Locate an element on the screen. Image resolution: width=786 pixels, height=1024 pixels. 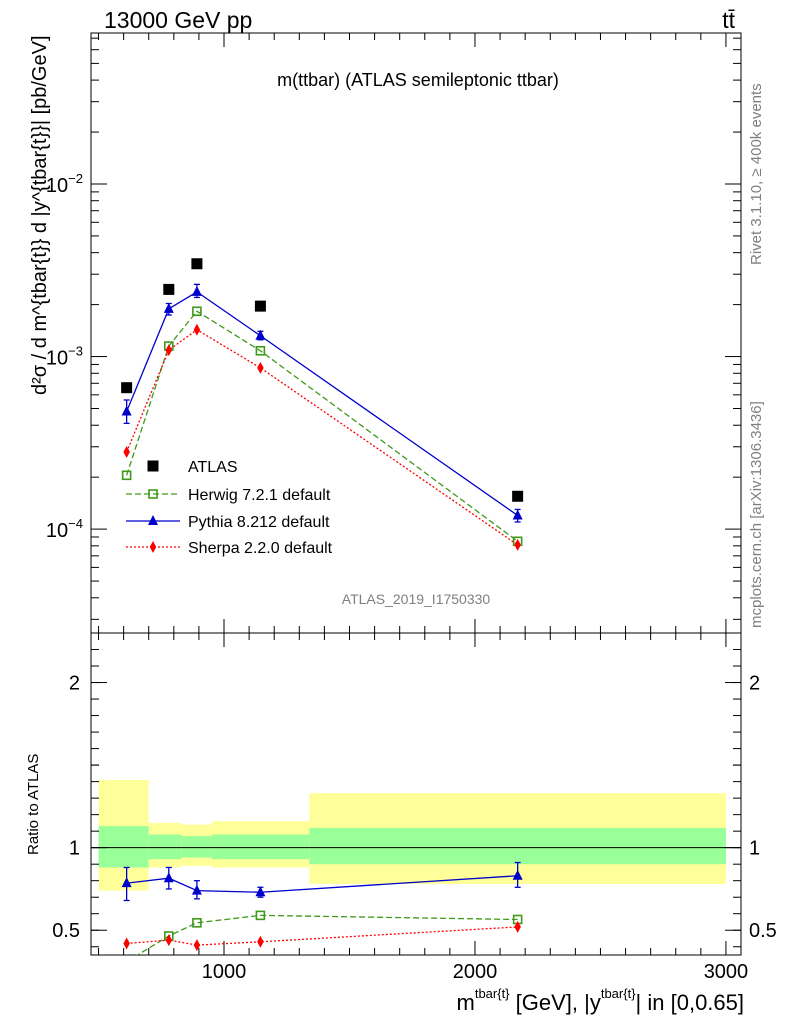
mcplots-label: mcplots.cern.ch [arXiv:1306.3436] is located at coordinates (756, 514).